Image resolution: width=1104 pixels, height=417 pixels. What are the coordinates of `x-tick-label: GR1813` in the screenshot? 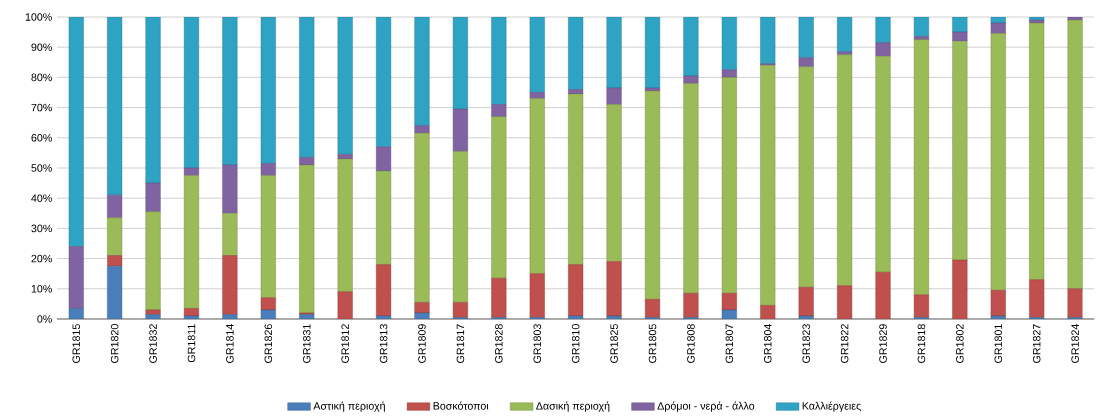 It's located at (383, 343).